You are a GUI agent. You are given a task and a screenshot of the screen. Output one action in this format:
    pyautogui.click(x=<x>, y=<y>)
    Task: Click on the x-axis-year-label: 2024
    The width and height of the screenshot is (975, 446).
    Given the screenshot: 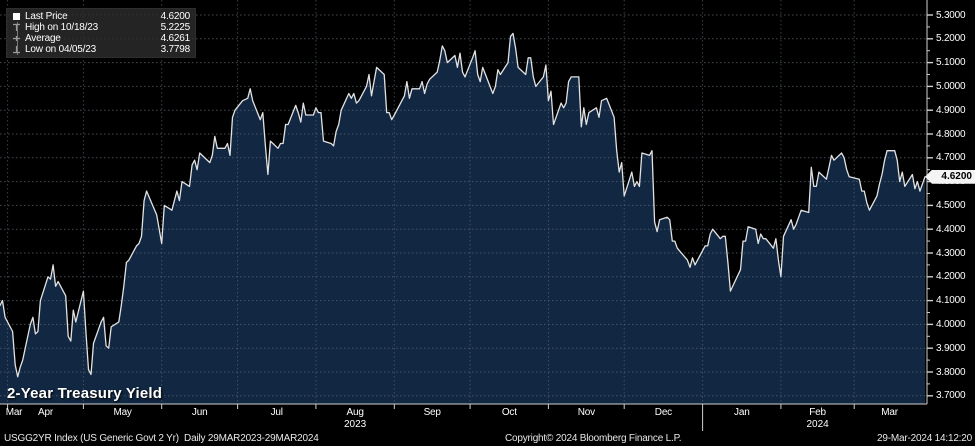 What is the action you would take?
    pyautogui.click(x=817, y=424)
    